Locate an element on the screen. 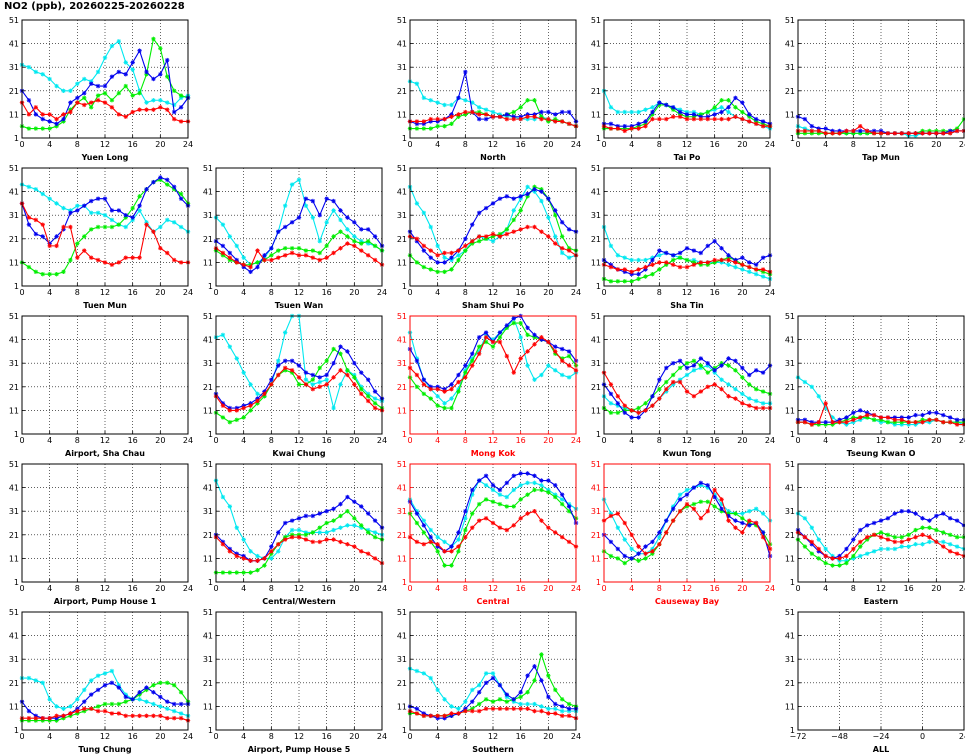 The image size is (965, 755). y-tick-label: 11 is located at coordinates (402, 114).